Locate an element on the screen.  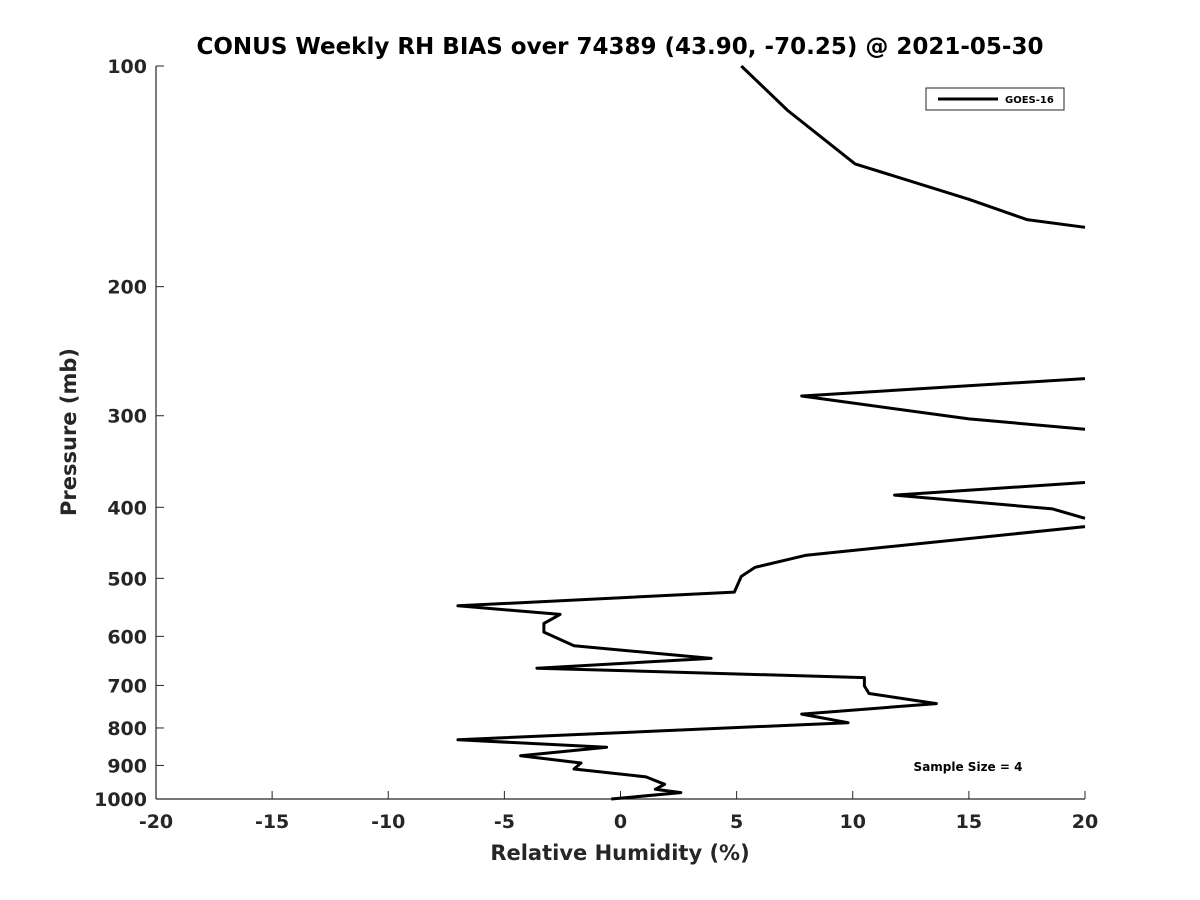
x-tick-label: -20 is located at coordinates (156, 822).